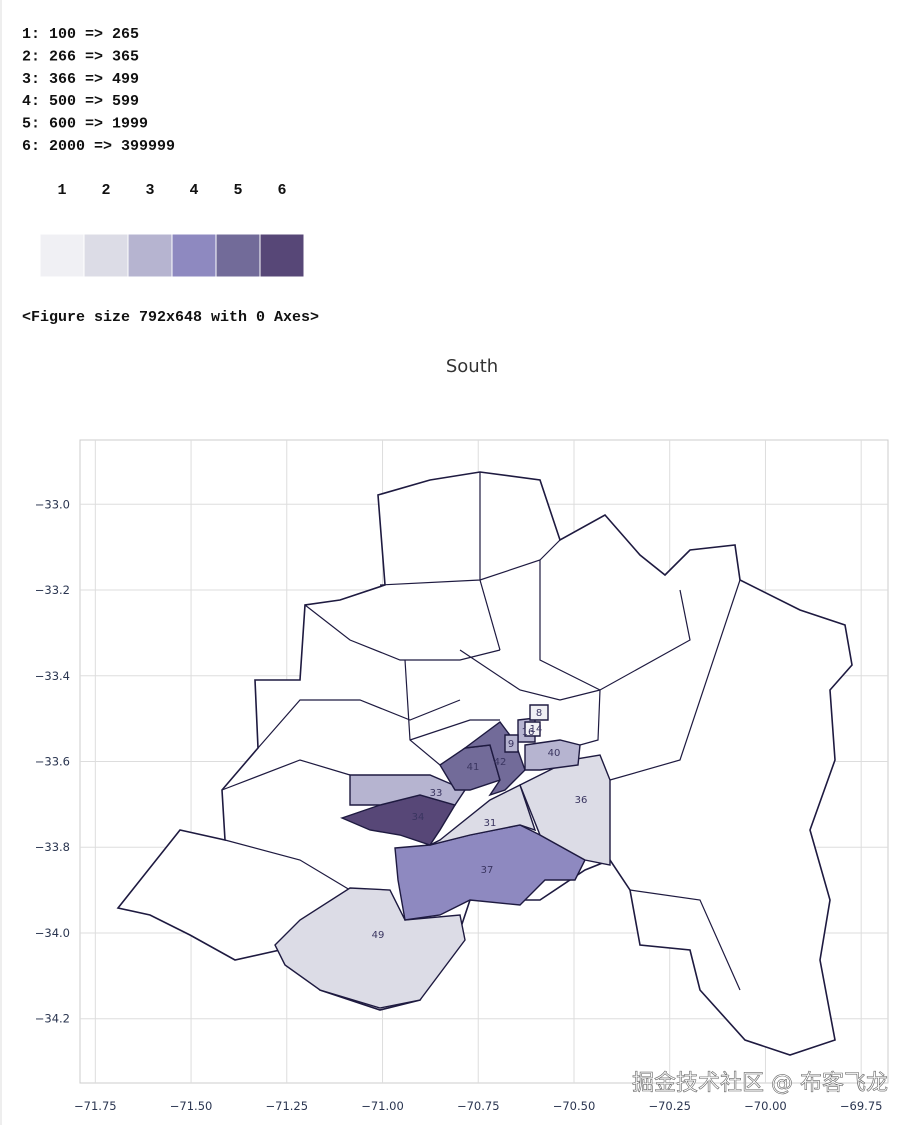 This screenshot has width=914, height=1125. What do you see at coordinates (287, 1106) in the screenshot?
I see `x-tick-label: −71.25` at bounding box center [287, 1106].